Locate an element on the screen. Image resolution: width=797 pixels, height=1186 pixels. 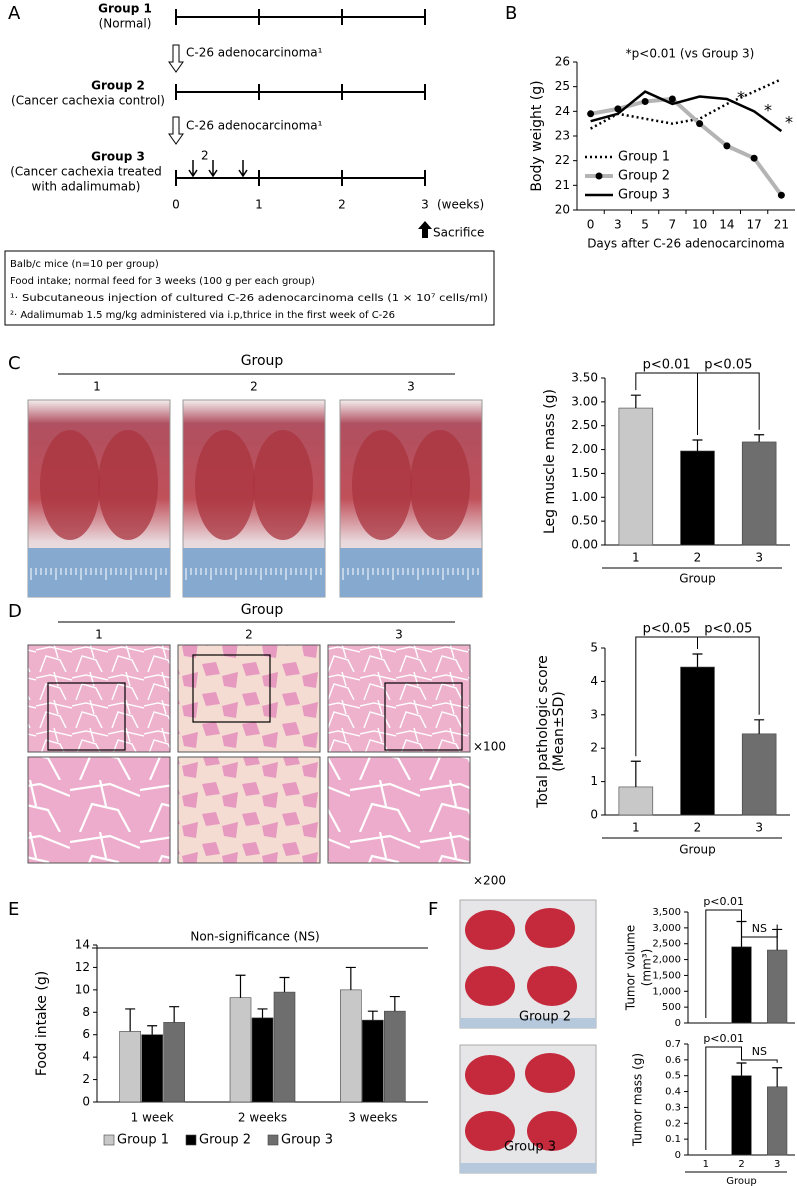
y-tick-label: 22 is located at coordinates (562, 160).